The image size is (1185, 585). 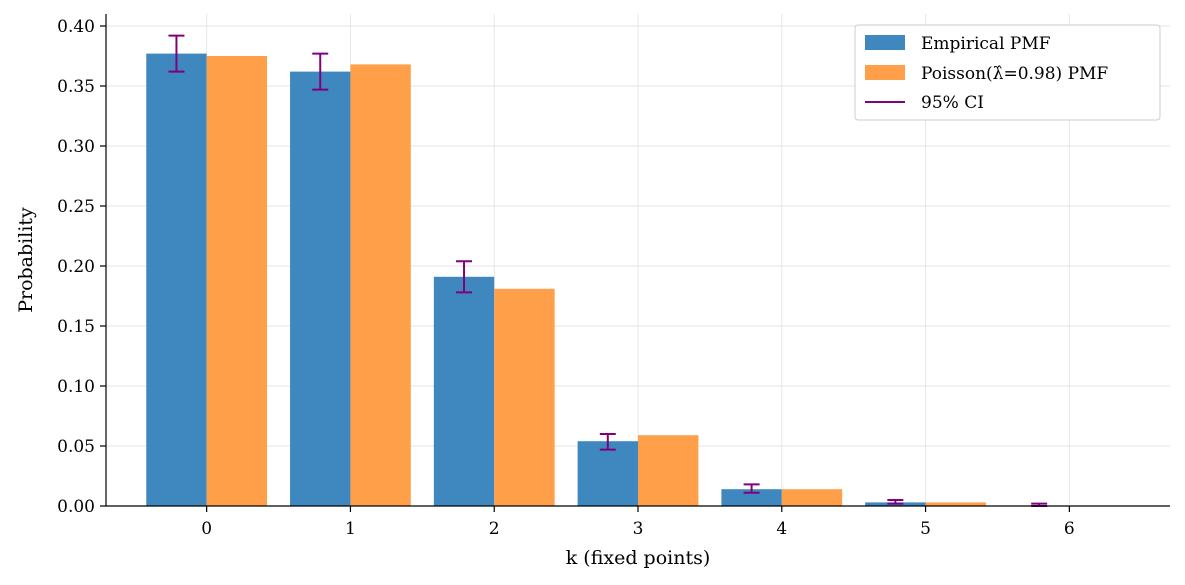 What do you see at coordinates (781, 529) in the screenshot?
I see `x-tick-label: 4` at bounding box center [781, 529].